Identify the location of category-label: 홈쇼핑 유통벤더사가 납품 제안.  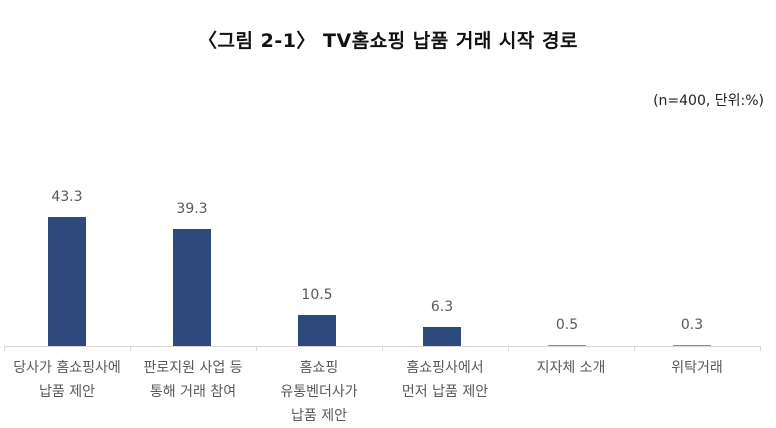
(319, 392).